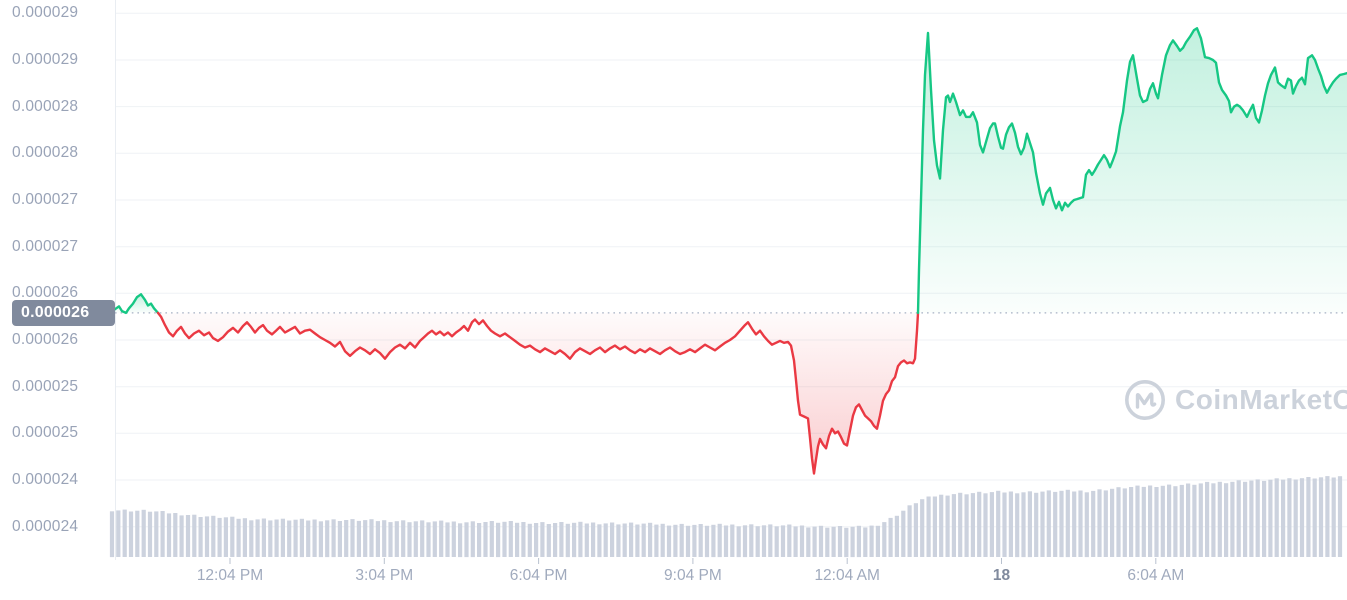 This screenshot has width=1347, height=600. I want to click on baseline-price-badge: 0.000026, so click(63, 313).